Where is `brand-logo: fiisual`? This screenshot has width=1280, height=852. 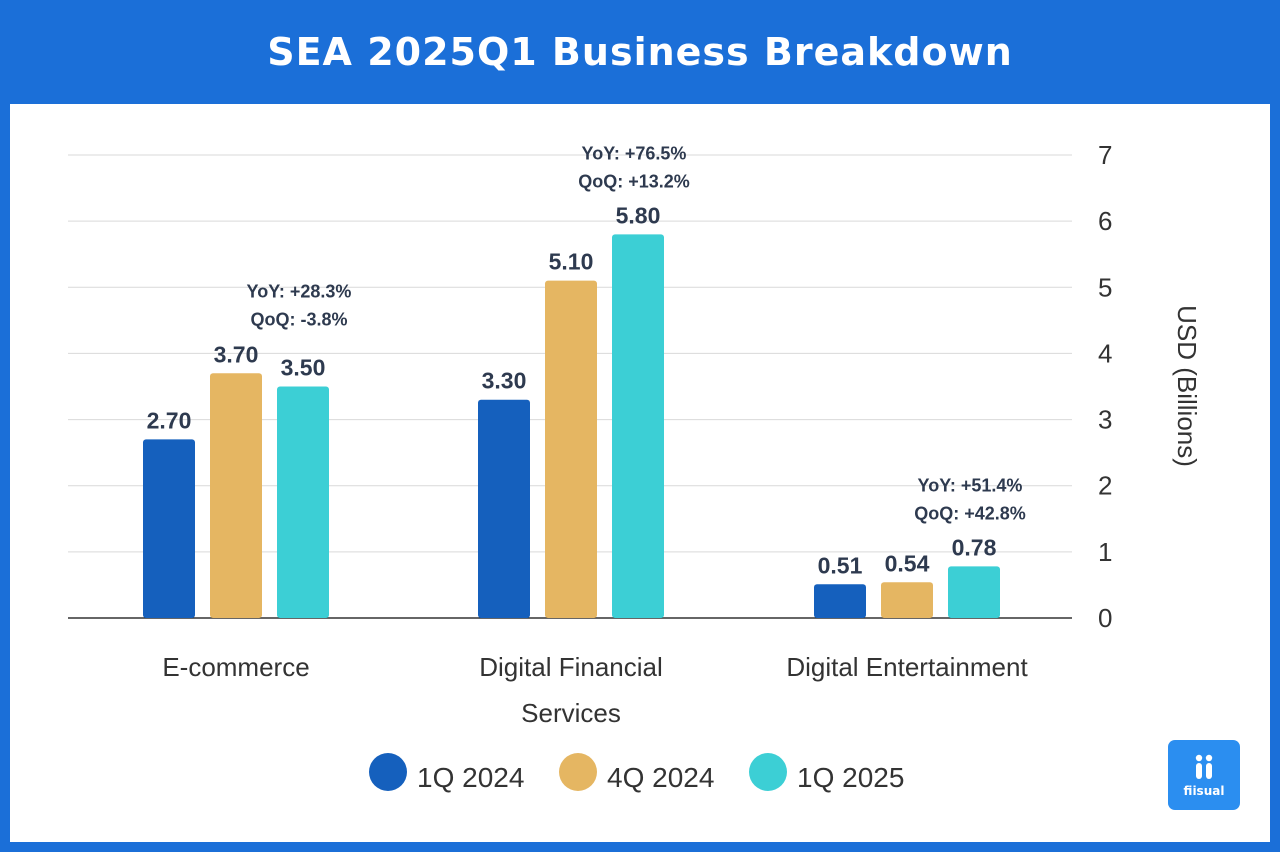
brand-logo: fiisual is located at coordinates (1204, 775).